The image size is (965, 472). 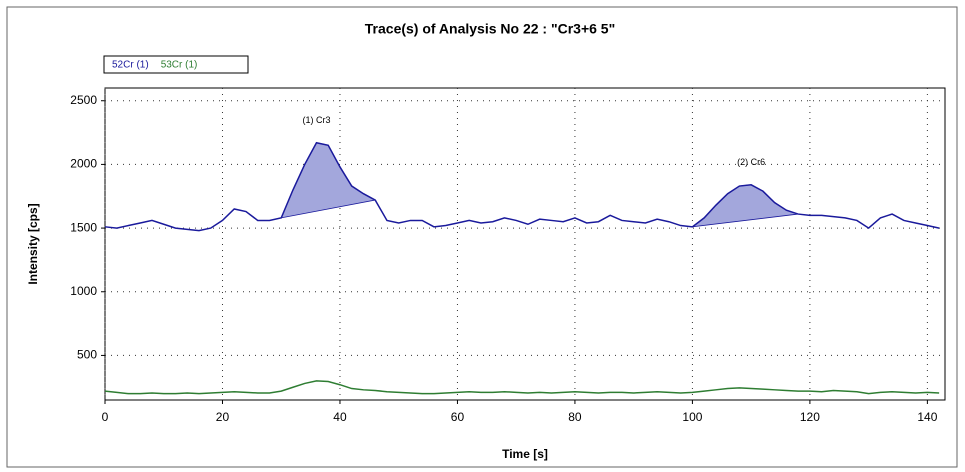 I want to click on legend-label: 52Cr (1), so click(x=130, y=65).